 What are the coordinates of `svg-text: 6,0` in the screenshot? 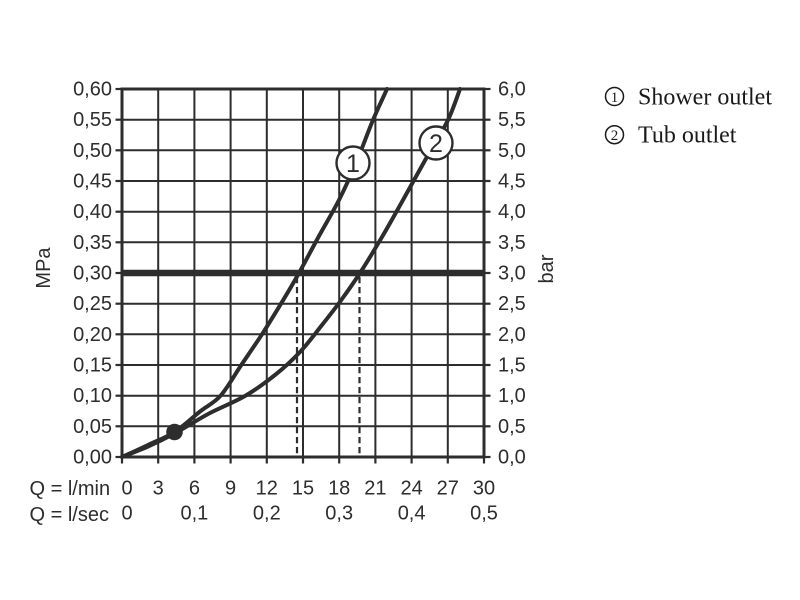 It's located at (512, 90).